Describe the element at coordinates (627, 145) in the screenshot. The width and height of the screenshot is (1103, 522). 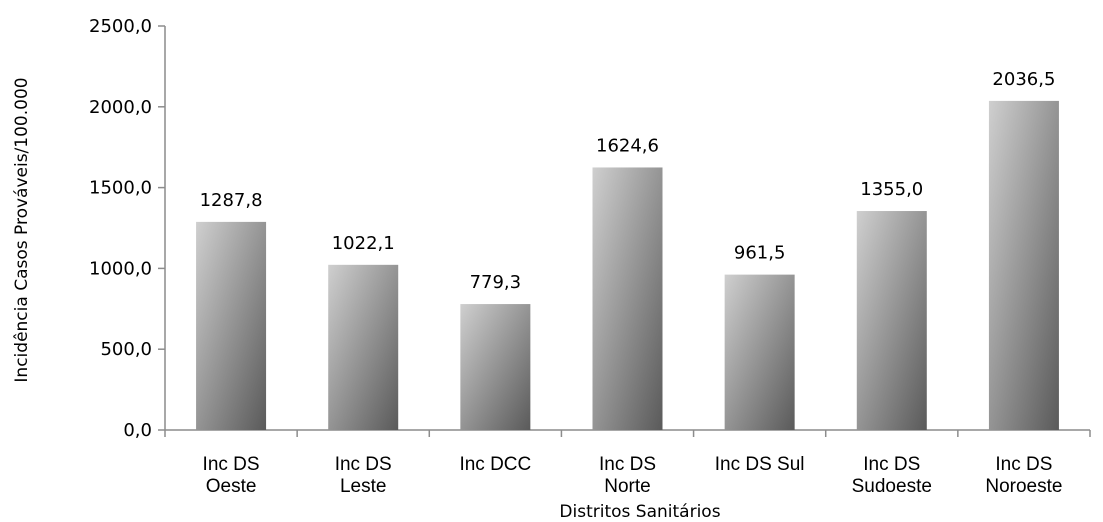
I see `data-label: 1624,6` at that location.